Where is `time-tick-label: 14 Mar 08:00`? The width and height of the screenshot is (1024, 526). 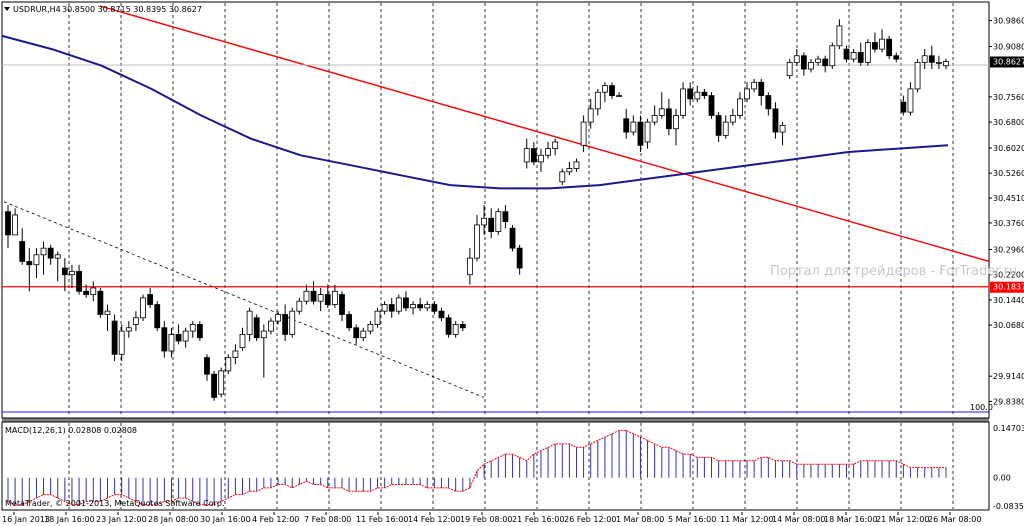
time-tick-label: 14 Mar 08:00 is located at coordinates (798, 519).